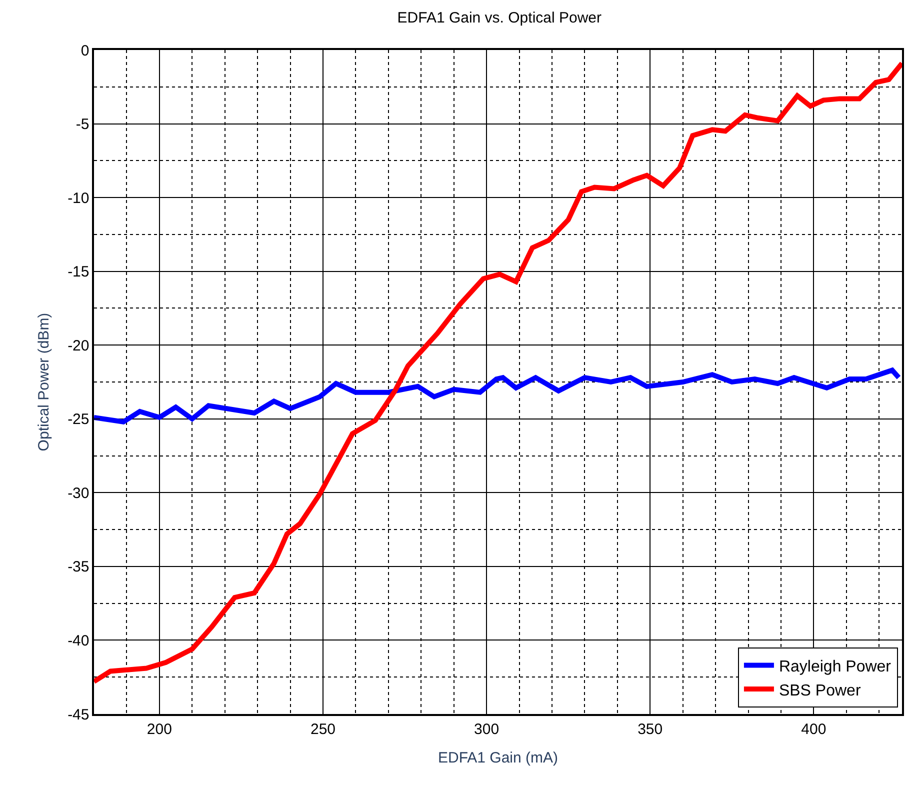 Image resolution: width=908 pixels, height=785 pixels. I want to click on x-tick-label: 350, so click(650, 729).